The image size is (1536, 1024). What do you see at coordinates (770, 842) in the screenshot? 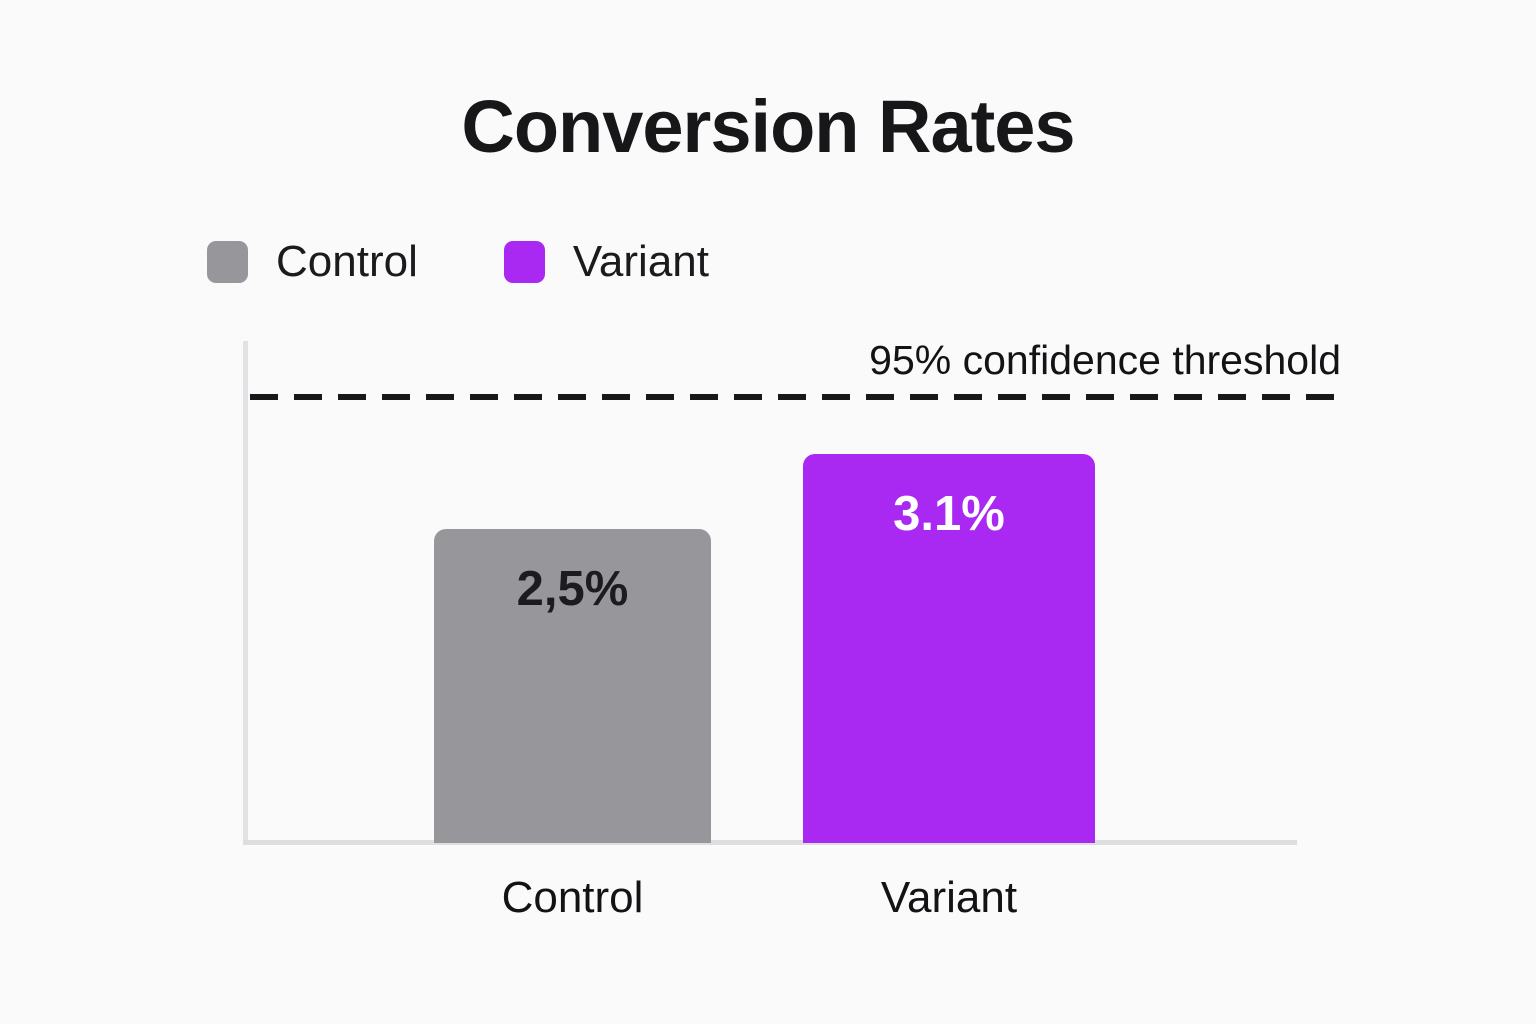
I see `x-axis-line` at bounding box center [770, 842].